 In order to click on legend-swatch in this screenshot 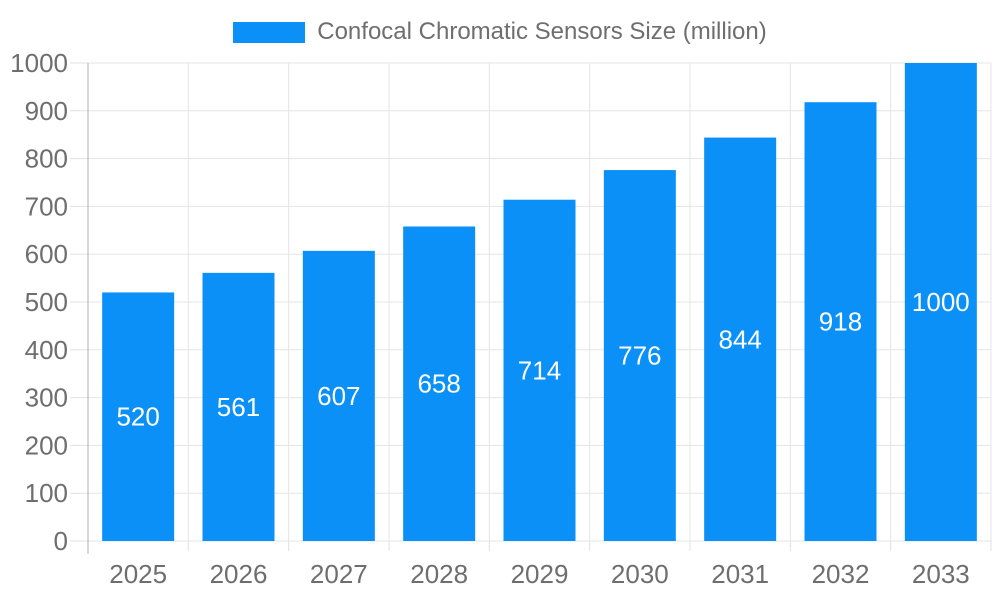, I will do `click(269, 32)`.